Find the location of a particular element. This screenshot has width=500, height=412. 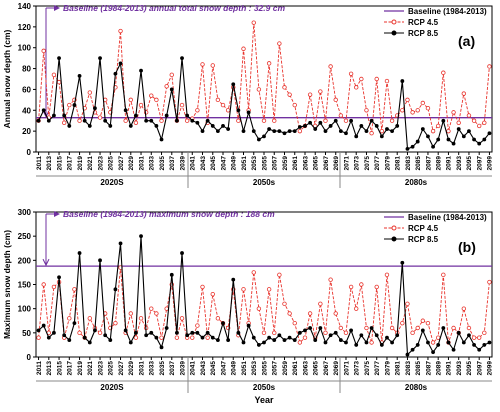

x-axis-title: Year is located at coordinates (264, 400).